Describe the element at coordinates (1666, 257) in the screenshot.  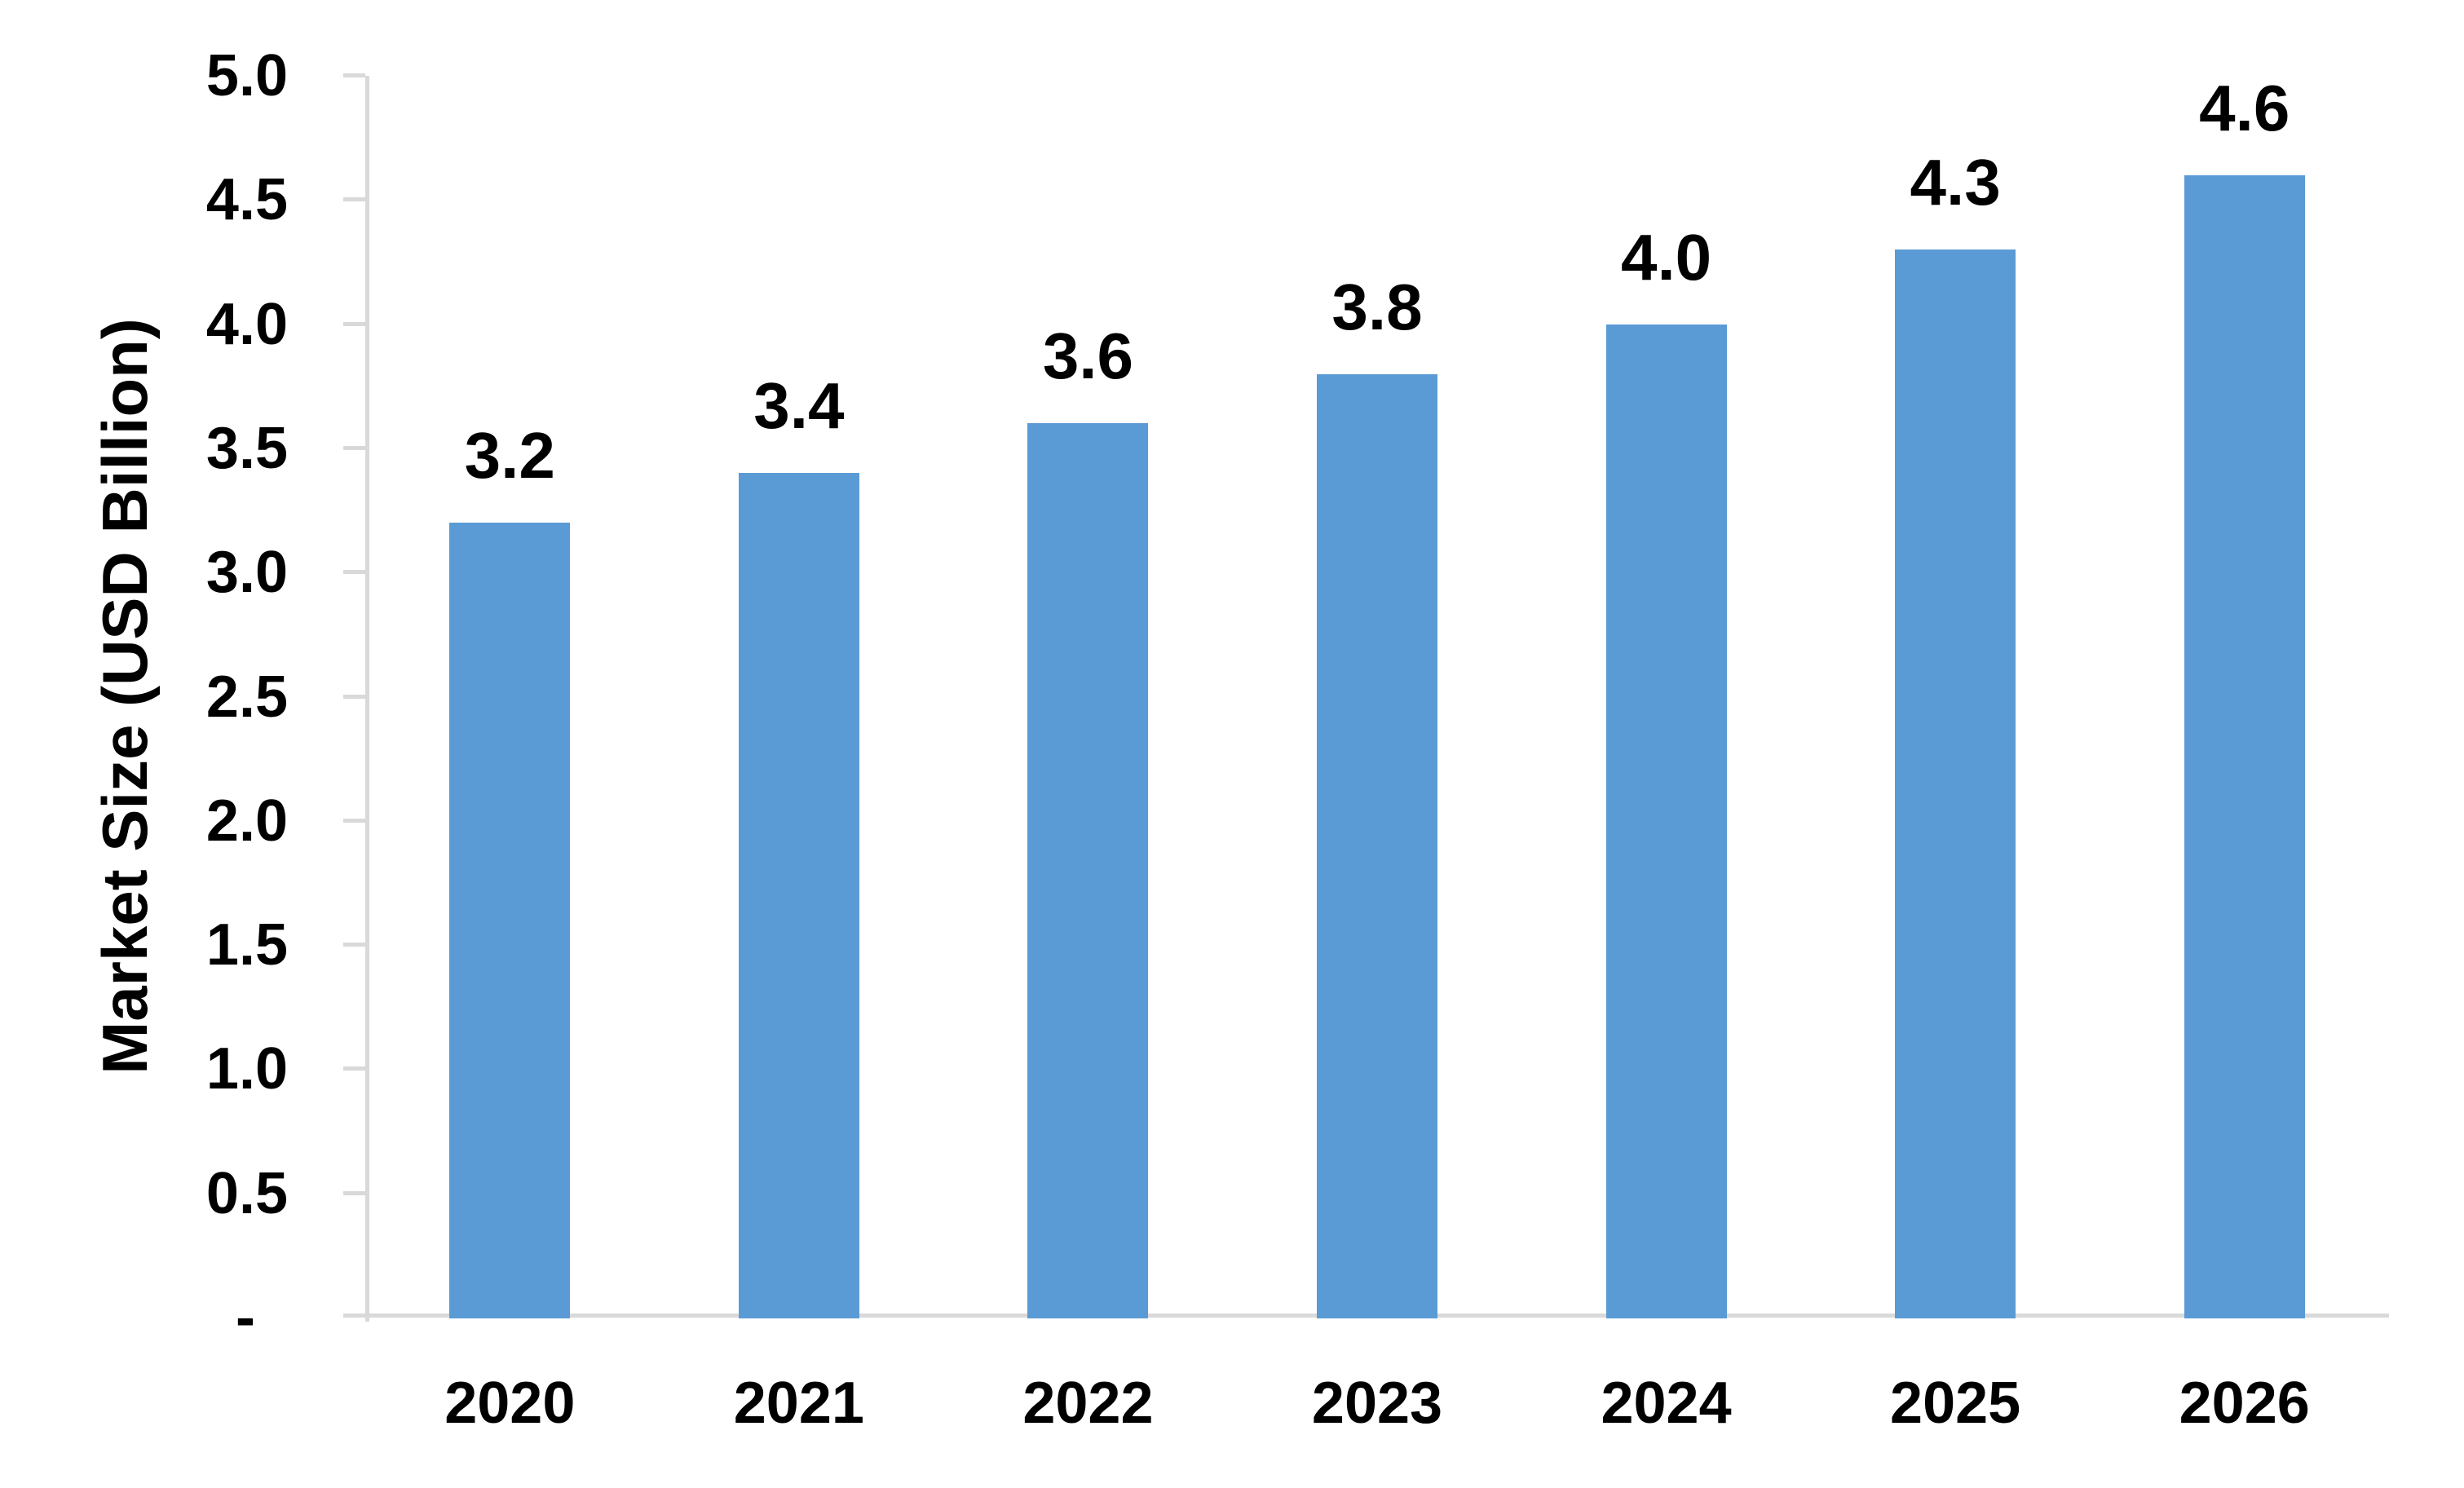
I see `data-label-2024: 4.0` at that location.